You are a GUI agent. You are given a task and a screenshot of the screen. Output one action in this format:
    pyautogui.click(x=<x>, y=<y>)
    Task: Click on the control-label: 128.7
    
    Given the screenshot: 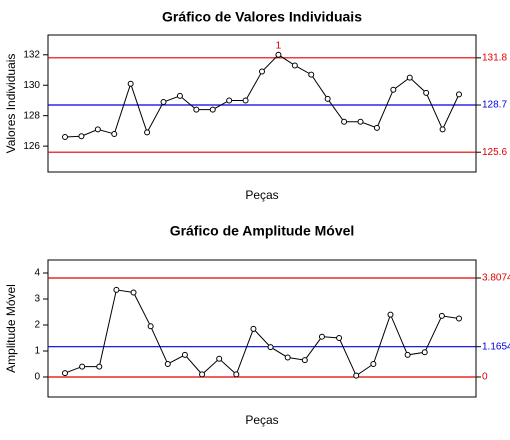 What is the action you would take?
    pyautogui.click(x=494, y=105)
    